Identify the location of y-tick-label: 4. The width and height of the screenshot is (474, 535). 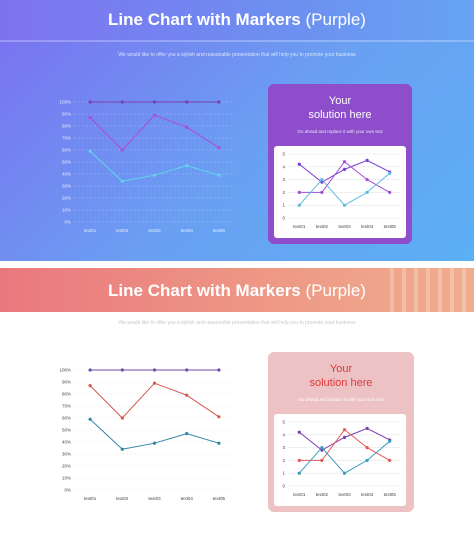
(283, 434).